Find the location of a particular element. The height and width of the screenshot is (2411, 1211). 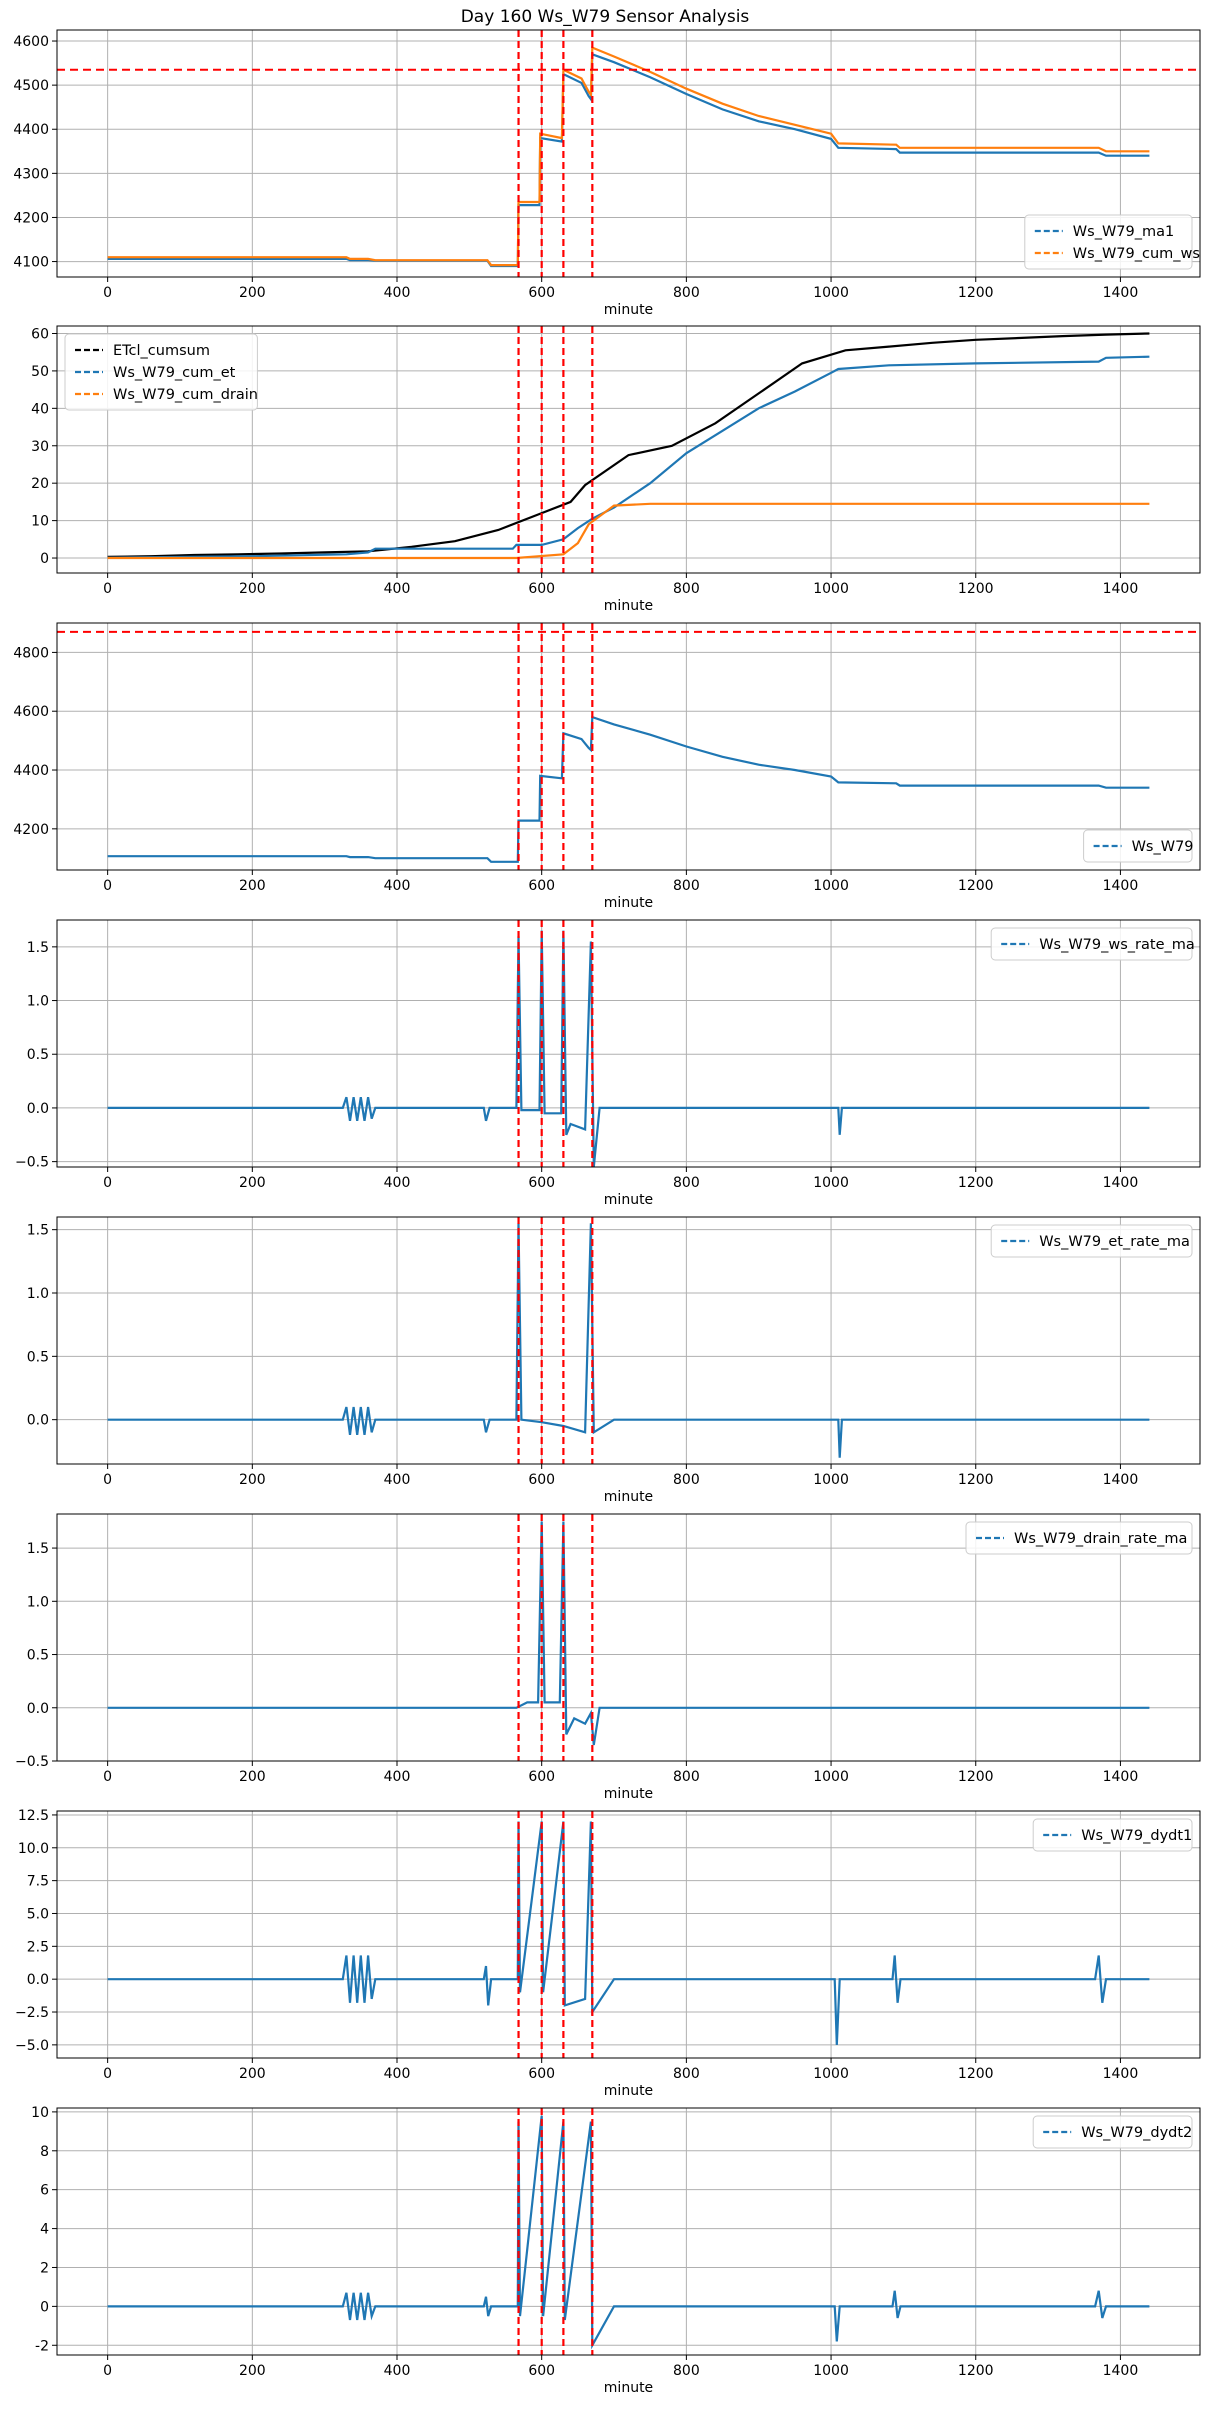

legend-label: Ws_W79_et_rate_ma is located at coordinates (1114, 1242).